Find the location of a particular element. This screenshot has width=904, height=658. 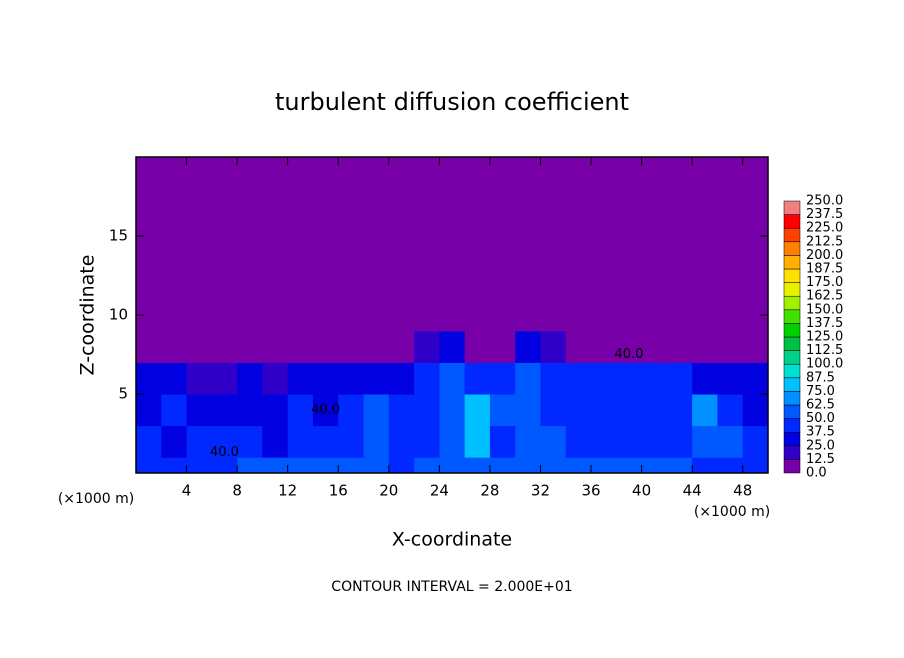

colorbar-label: 50.0 is located at coordinates (820, 418).